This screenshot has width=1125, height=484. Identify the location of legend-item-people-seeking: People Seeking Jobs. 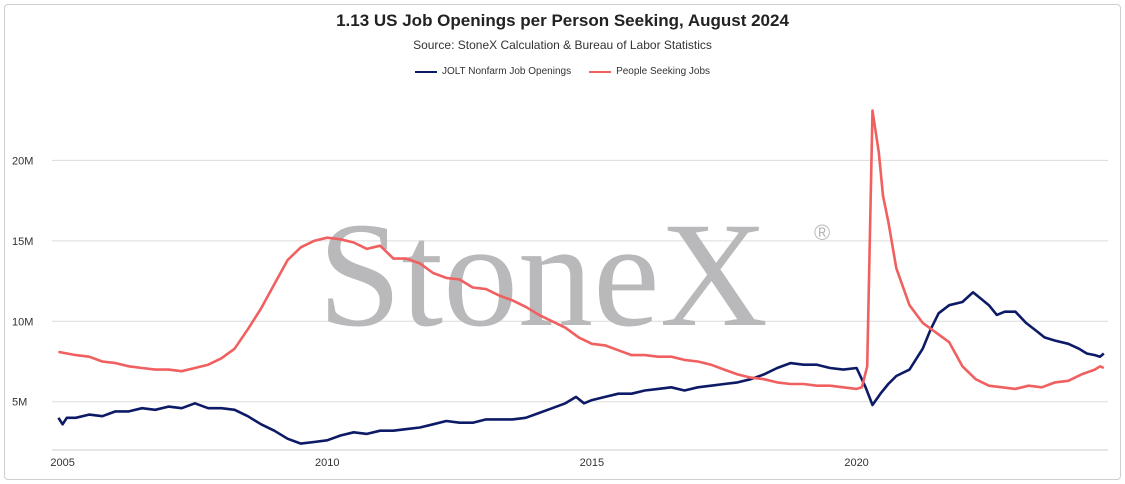
(649, 71).